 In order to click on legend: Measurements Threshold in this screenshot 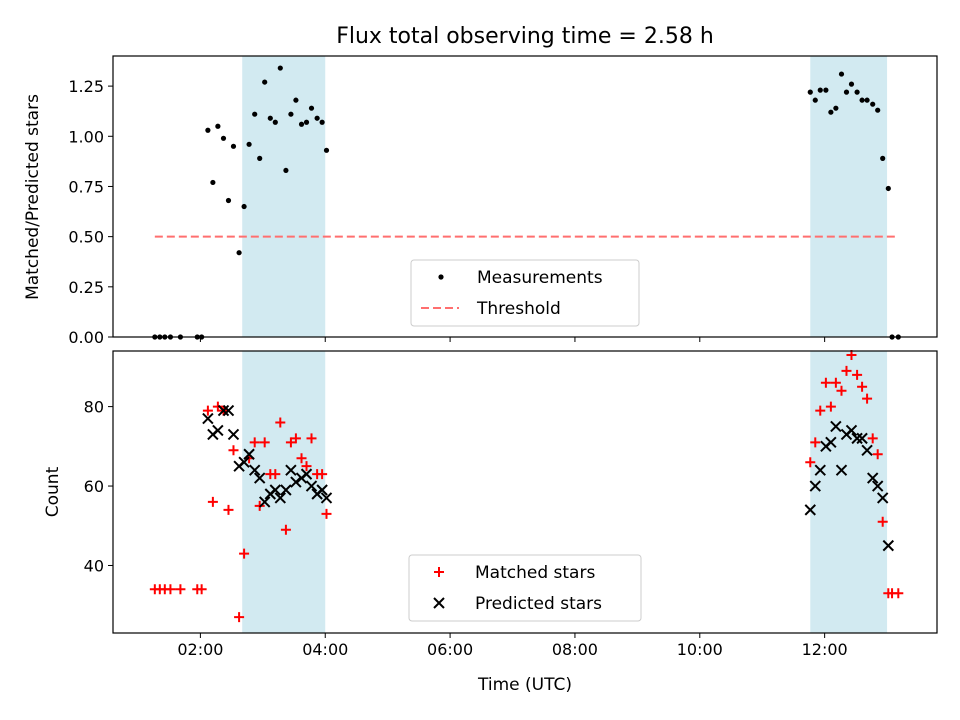, I will do `click(525, 293)`.